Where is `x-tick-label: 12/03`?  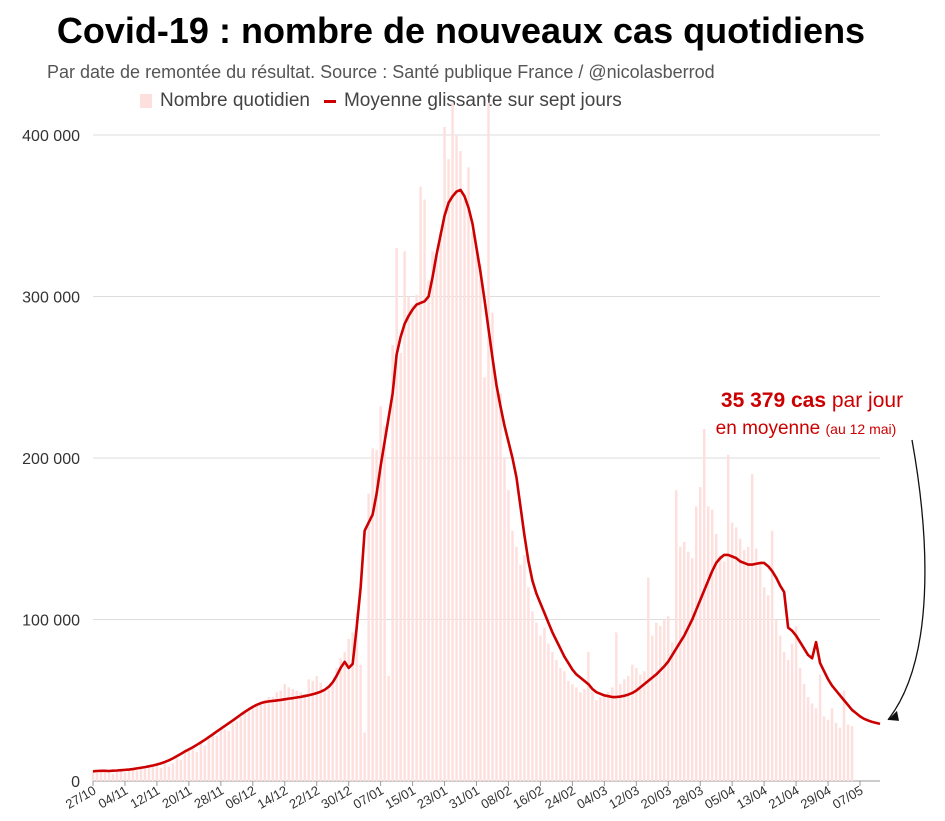 x-tick-label: 12/03 is located at coordinates (624, 797).